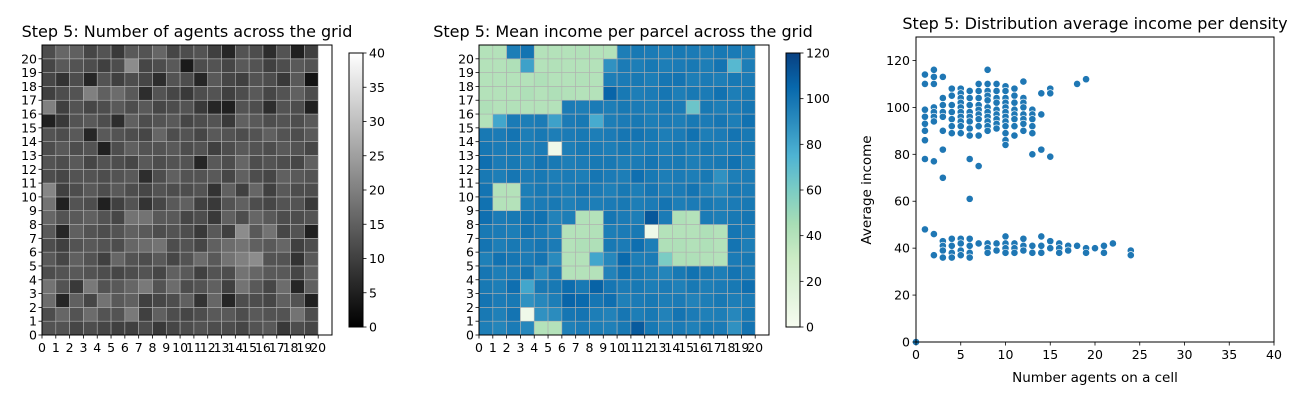 The height and width of the screenshot is (400, 1300). What do you see at coordinates (70, 347) in the screenshot?
I see `agents-x-tick-label: 2` at bounding box center [70, 347].